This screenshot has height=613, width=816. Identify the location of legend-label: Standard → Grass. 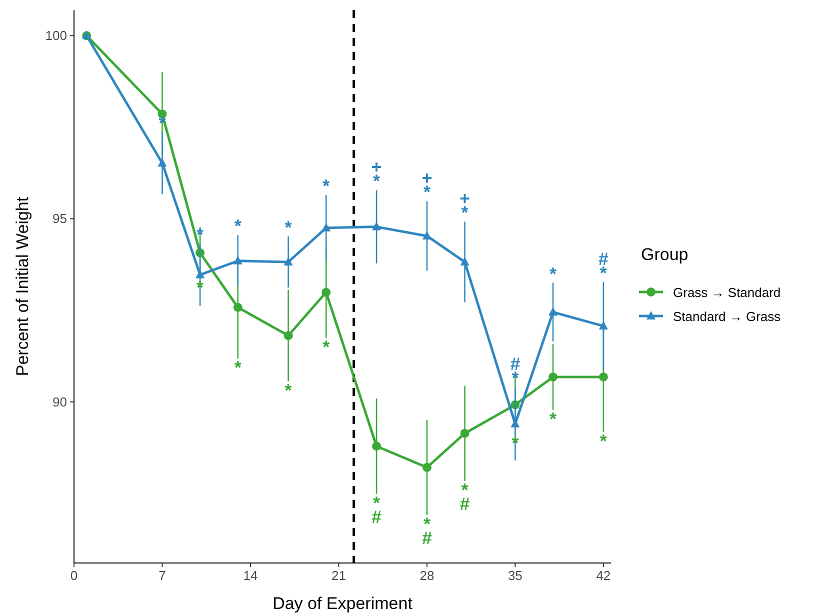
(727, 316).